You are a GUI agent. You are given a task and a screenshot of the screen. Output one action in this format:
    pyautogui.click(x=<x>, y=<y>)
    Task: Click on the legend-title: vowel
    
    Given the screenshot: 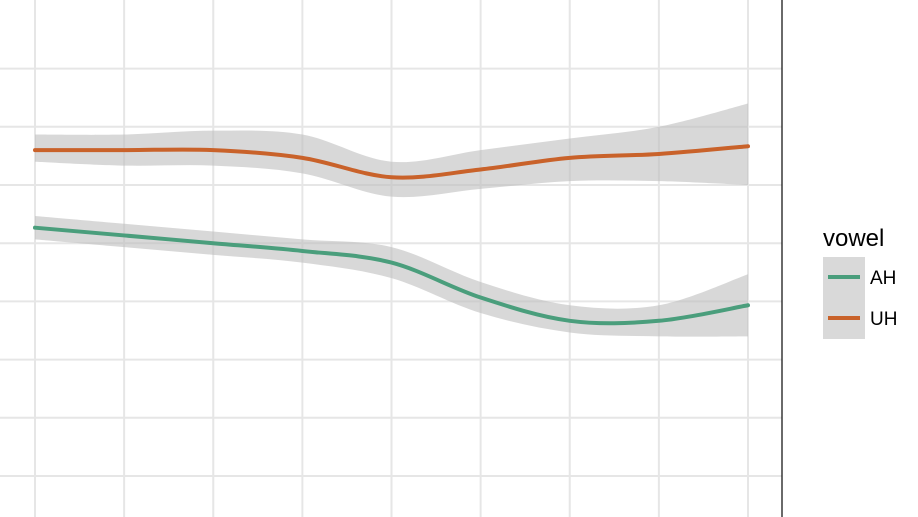 What is the action you would take?
    pyautogui.click(x=853, y=238)
    